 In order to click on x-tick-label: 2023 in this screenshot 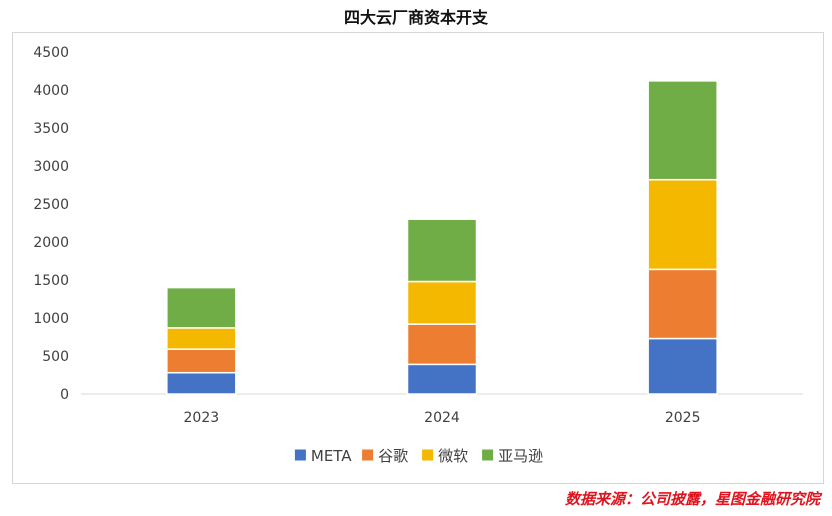, I will do `click(202, 418)`.